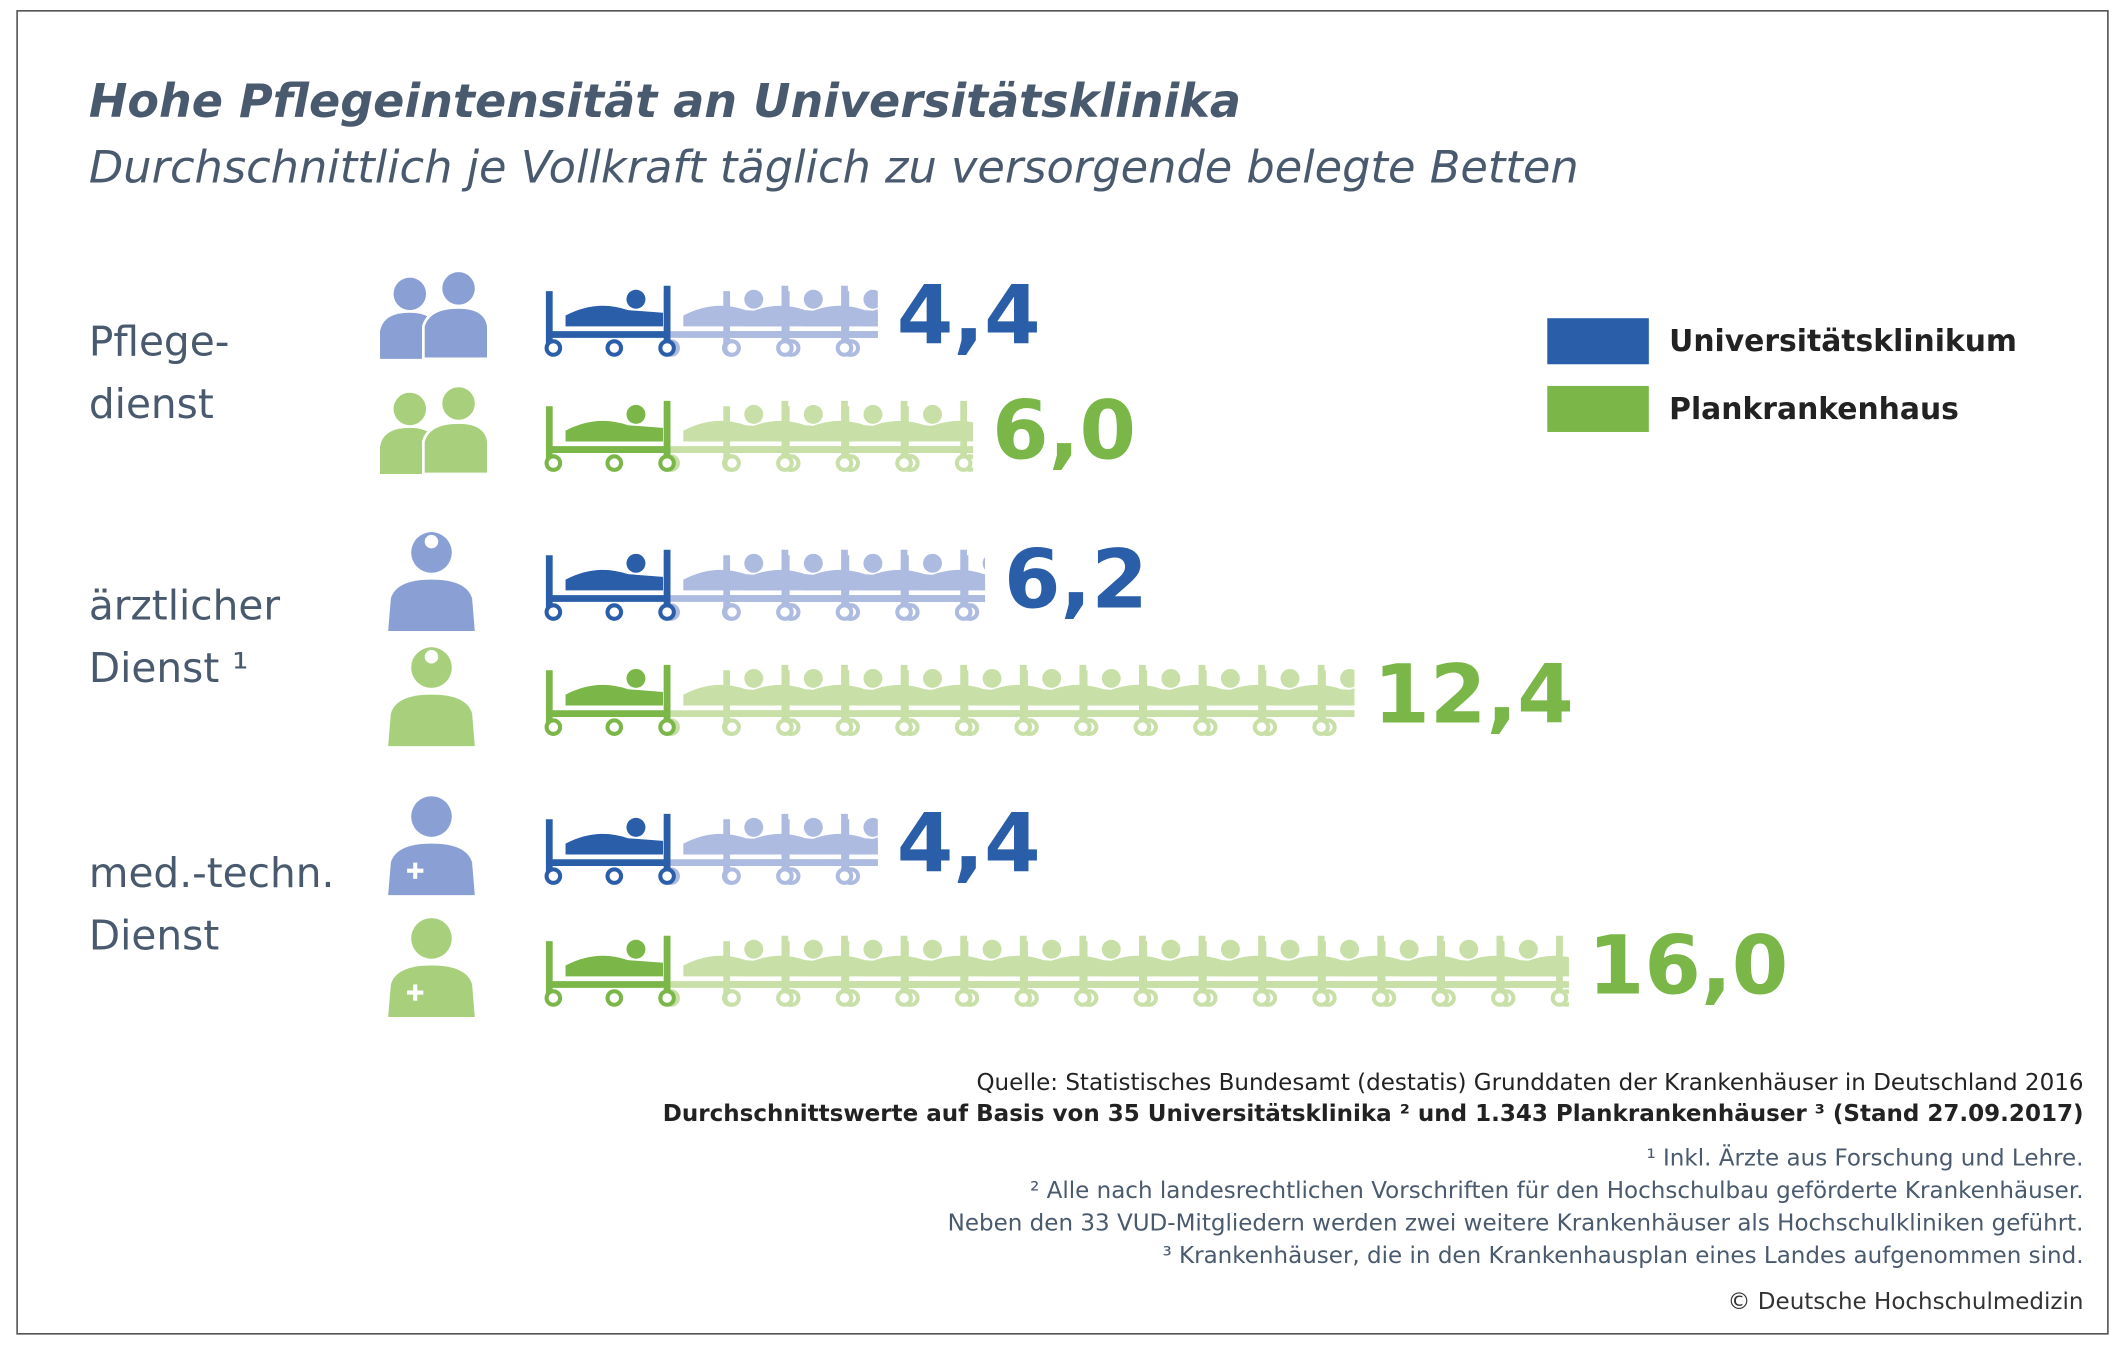 The height and width of the screenshot is (1350, 2125). What do you see at coordinates (1864, 1158) in the screenshot?
I see `footnote: ¹ Inkl. Ärzte aus Forschung und Lehre.` at bounding box center [1864, 1158].